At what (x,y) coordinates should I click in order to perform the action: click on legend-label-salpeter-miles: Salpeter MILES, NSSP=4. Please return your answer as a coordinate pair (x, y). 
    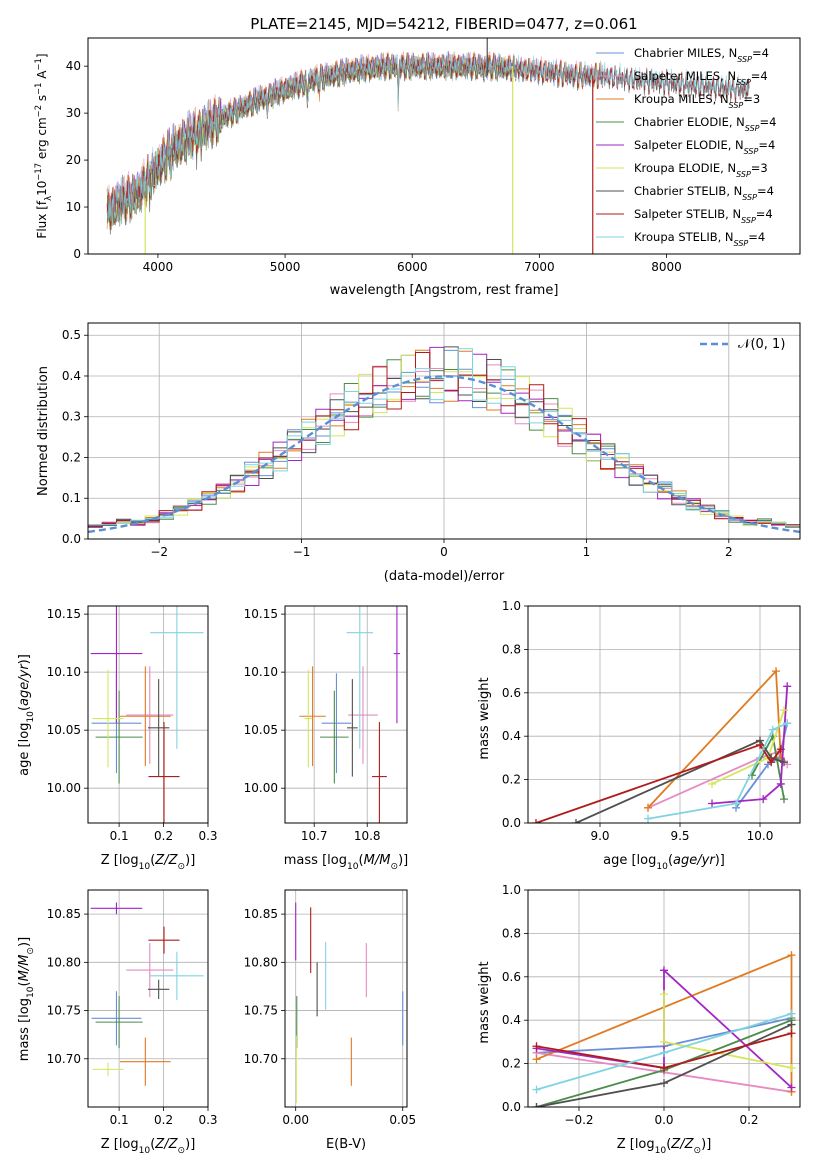
    Looking at the image, I should click on (701, 78).